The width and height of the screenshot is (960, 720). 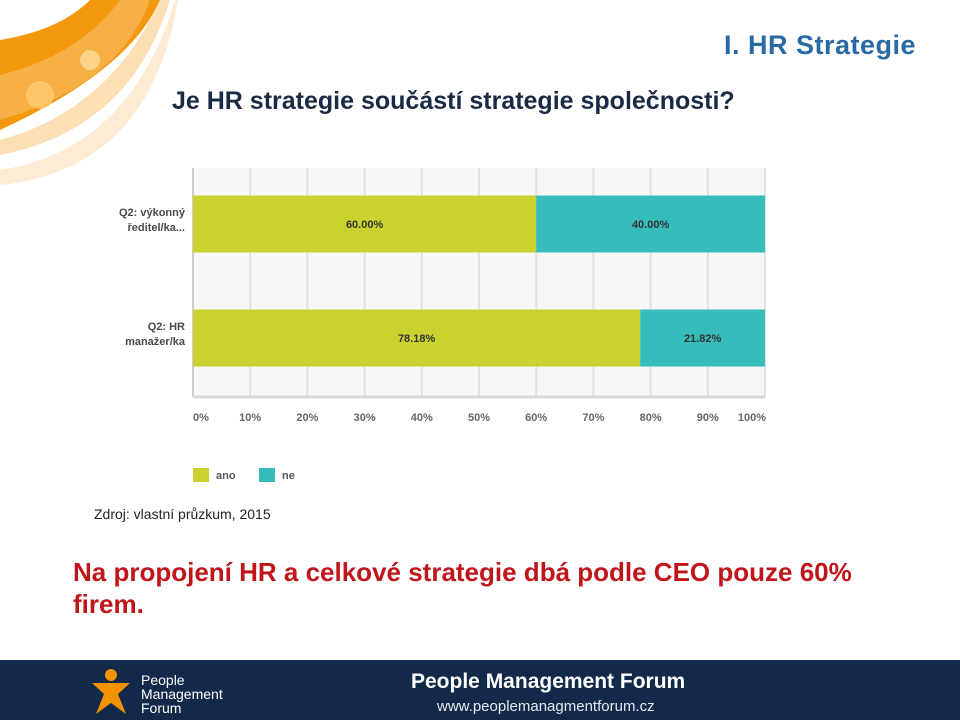 What do you see at coordinates (201, 475) in the screenshot?
I see `legend-swatch-ano` at bounding box center [201, 475].